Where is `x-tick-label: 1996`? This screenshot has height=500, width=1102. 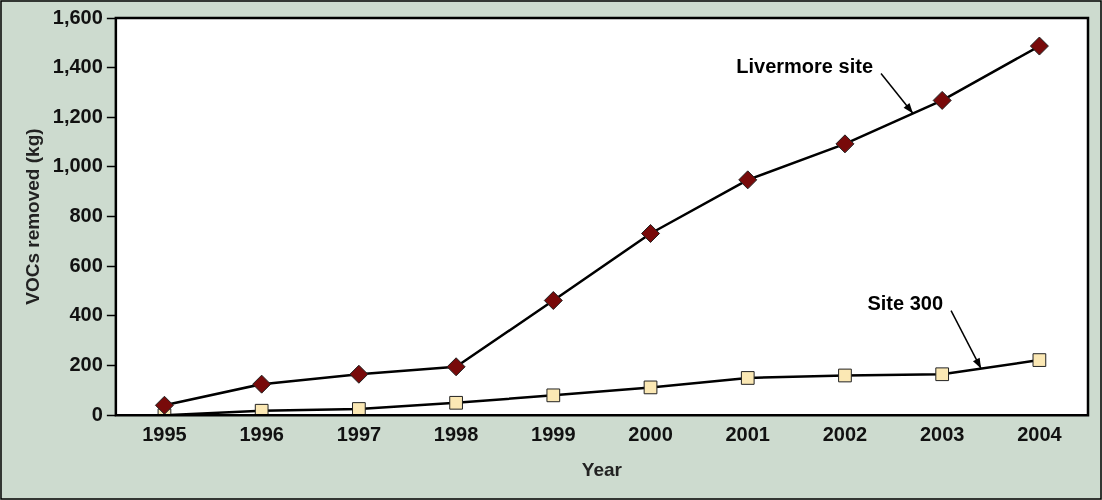 x-tick-label: 1996 is located at coordinates (261, 433).